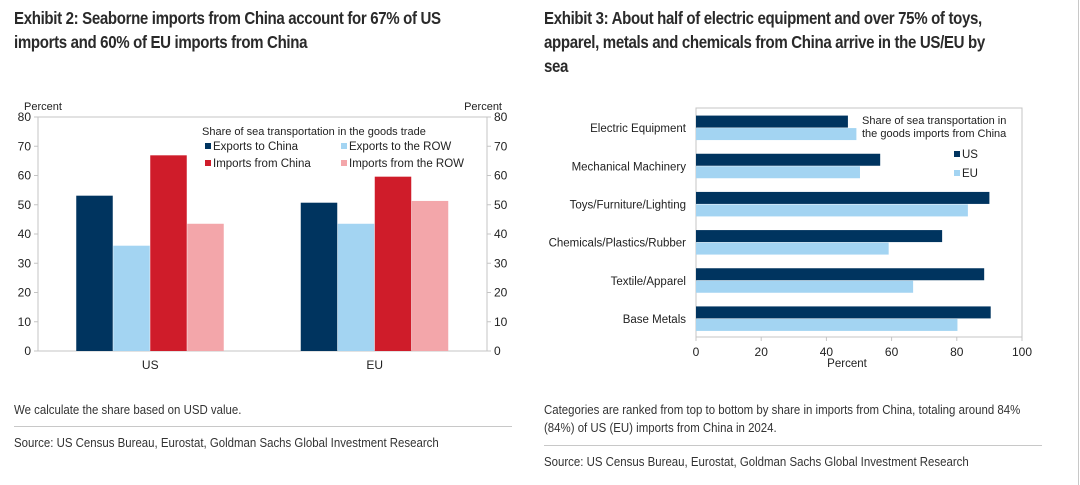  What do you see at coordinates (793, 445) in the screenshot?
I see `exhibit3-divider` at bounding box center [793, 445].